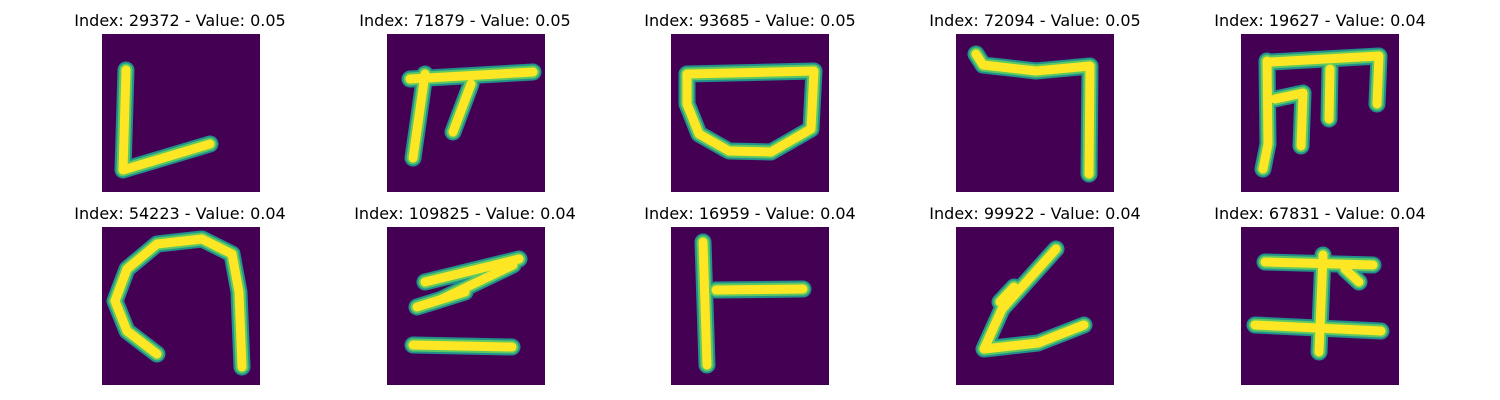 The height and width of the screenshot is (400, 1500). I want to click on digit-panel: Index: 16959 - Value: 0.04, so click(750, 294).